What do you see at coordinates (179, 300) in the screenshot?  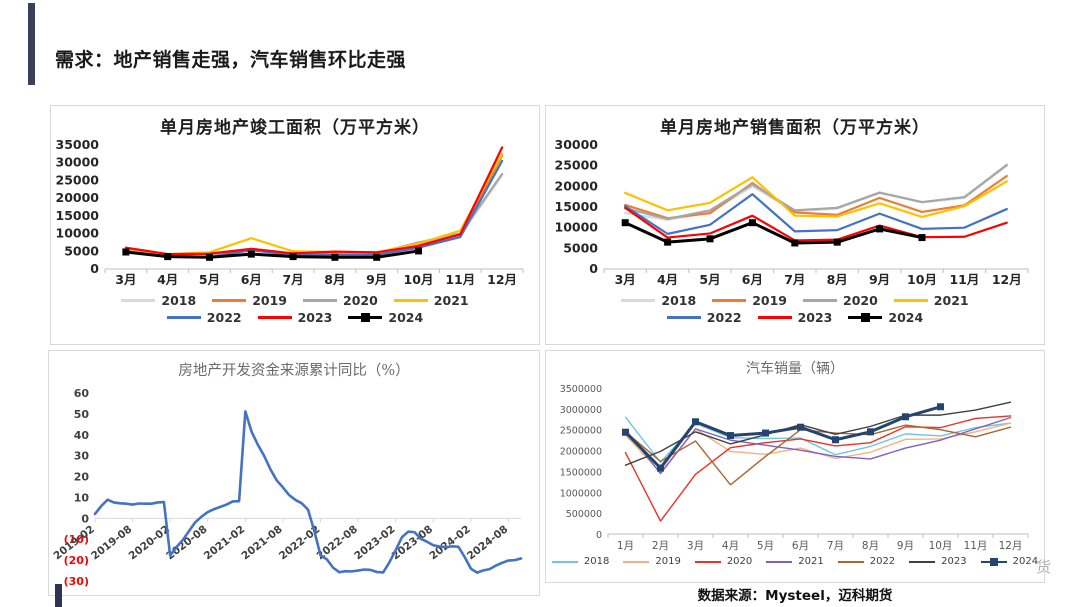 I see `legend-label: 2018` at bounding box center [179, 300].